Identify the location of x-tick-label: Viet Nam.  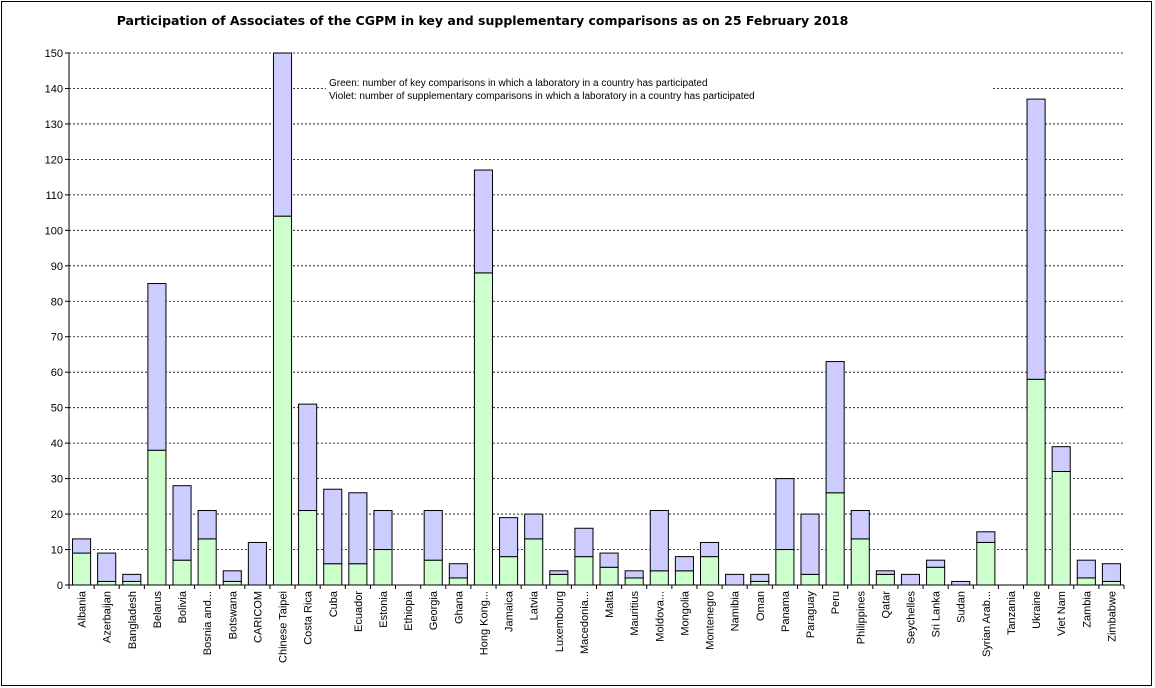
(1062, 613).